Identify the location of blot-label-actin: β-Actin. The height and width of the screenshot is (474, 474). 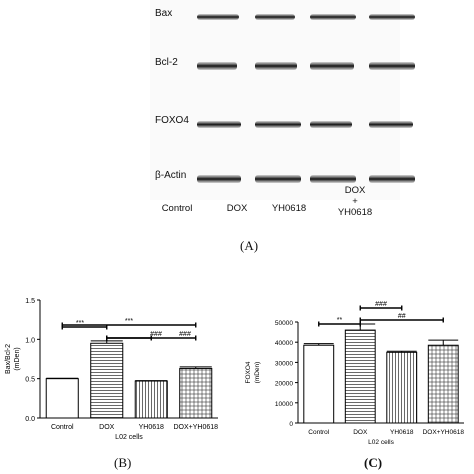
(171, 175).